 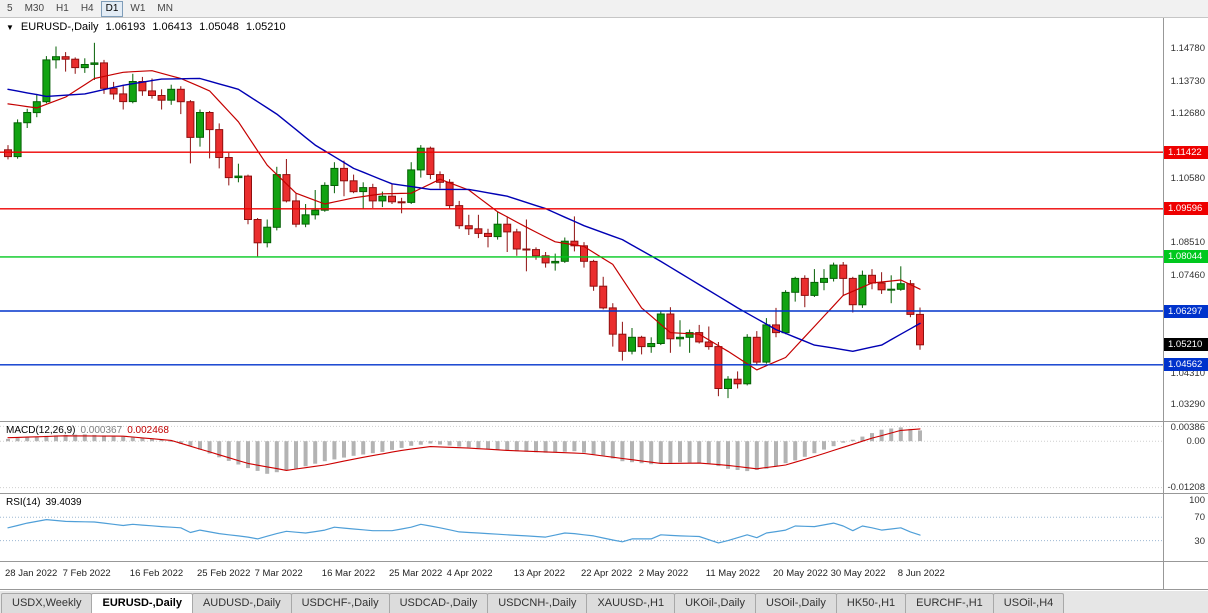 What do you see at coordinates (87, 8) in the screenshot?
I see `timeframe-button-h4: H4` at bounding box center [87, 8].